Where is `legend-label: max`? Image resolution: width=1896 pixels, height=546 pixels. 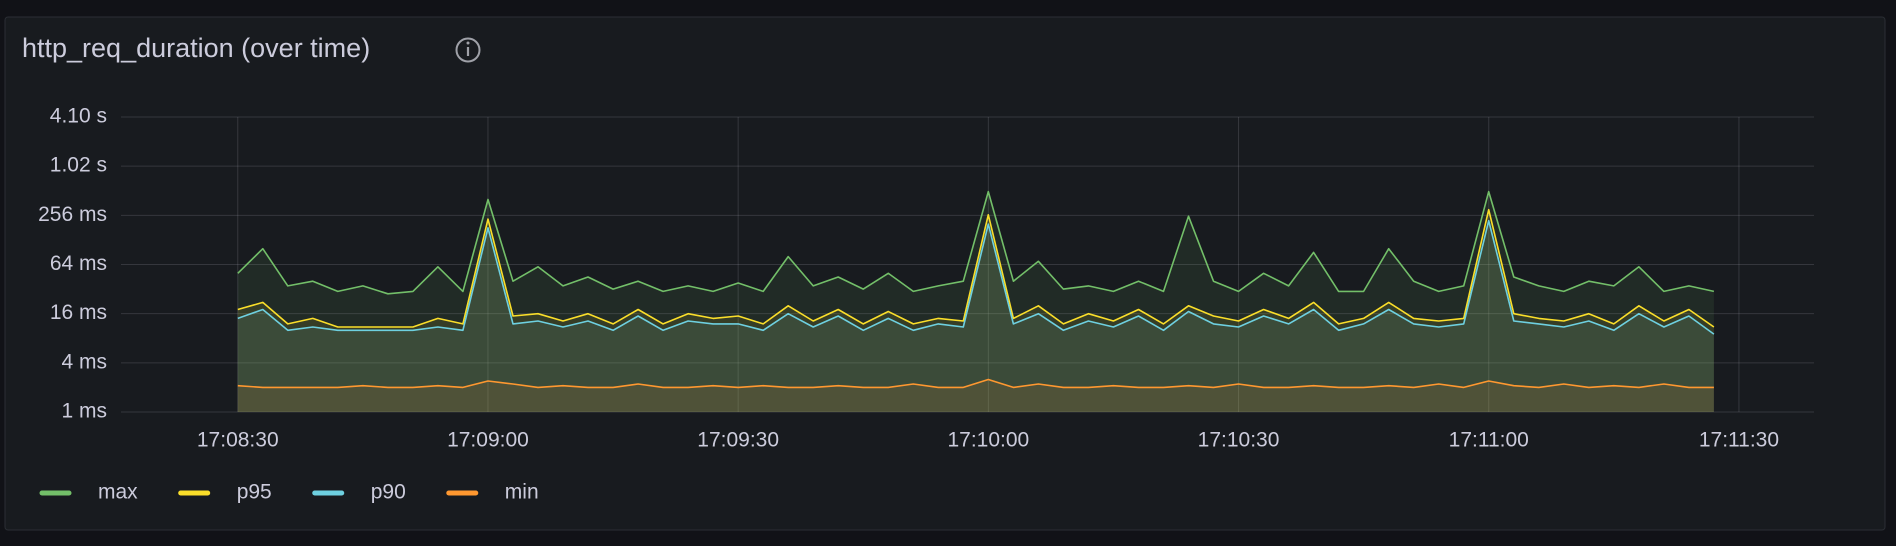 legend-label: max is located at coordinates (118, 492).